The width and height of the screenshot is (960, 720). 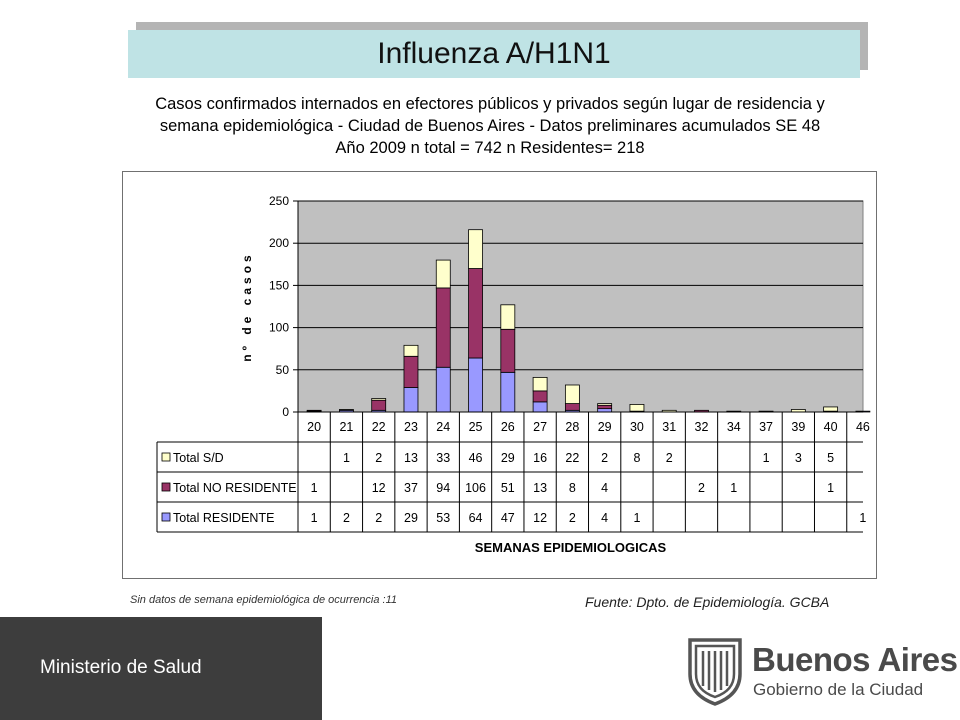 I want to click on bar-20-total-no-residente, so click(x=314, y=410).